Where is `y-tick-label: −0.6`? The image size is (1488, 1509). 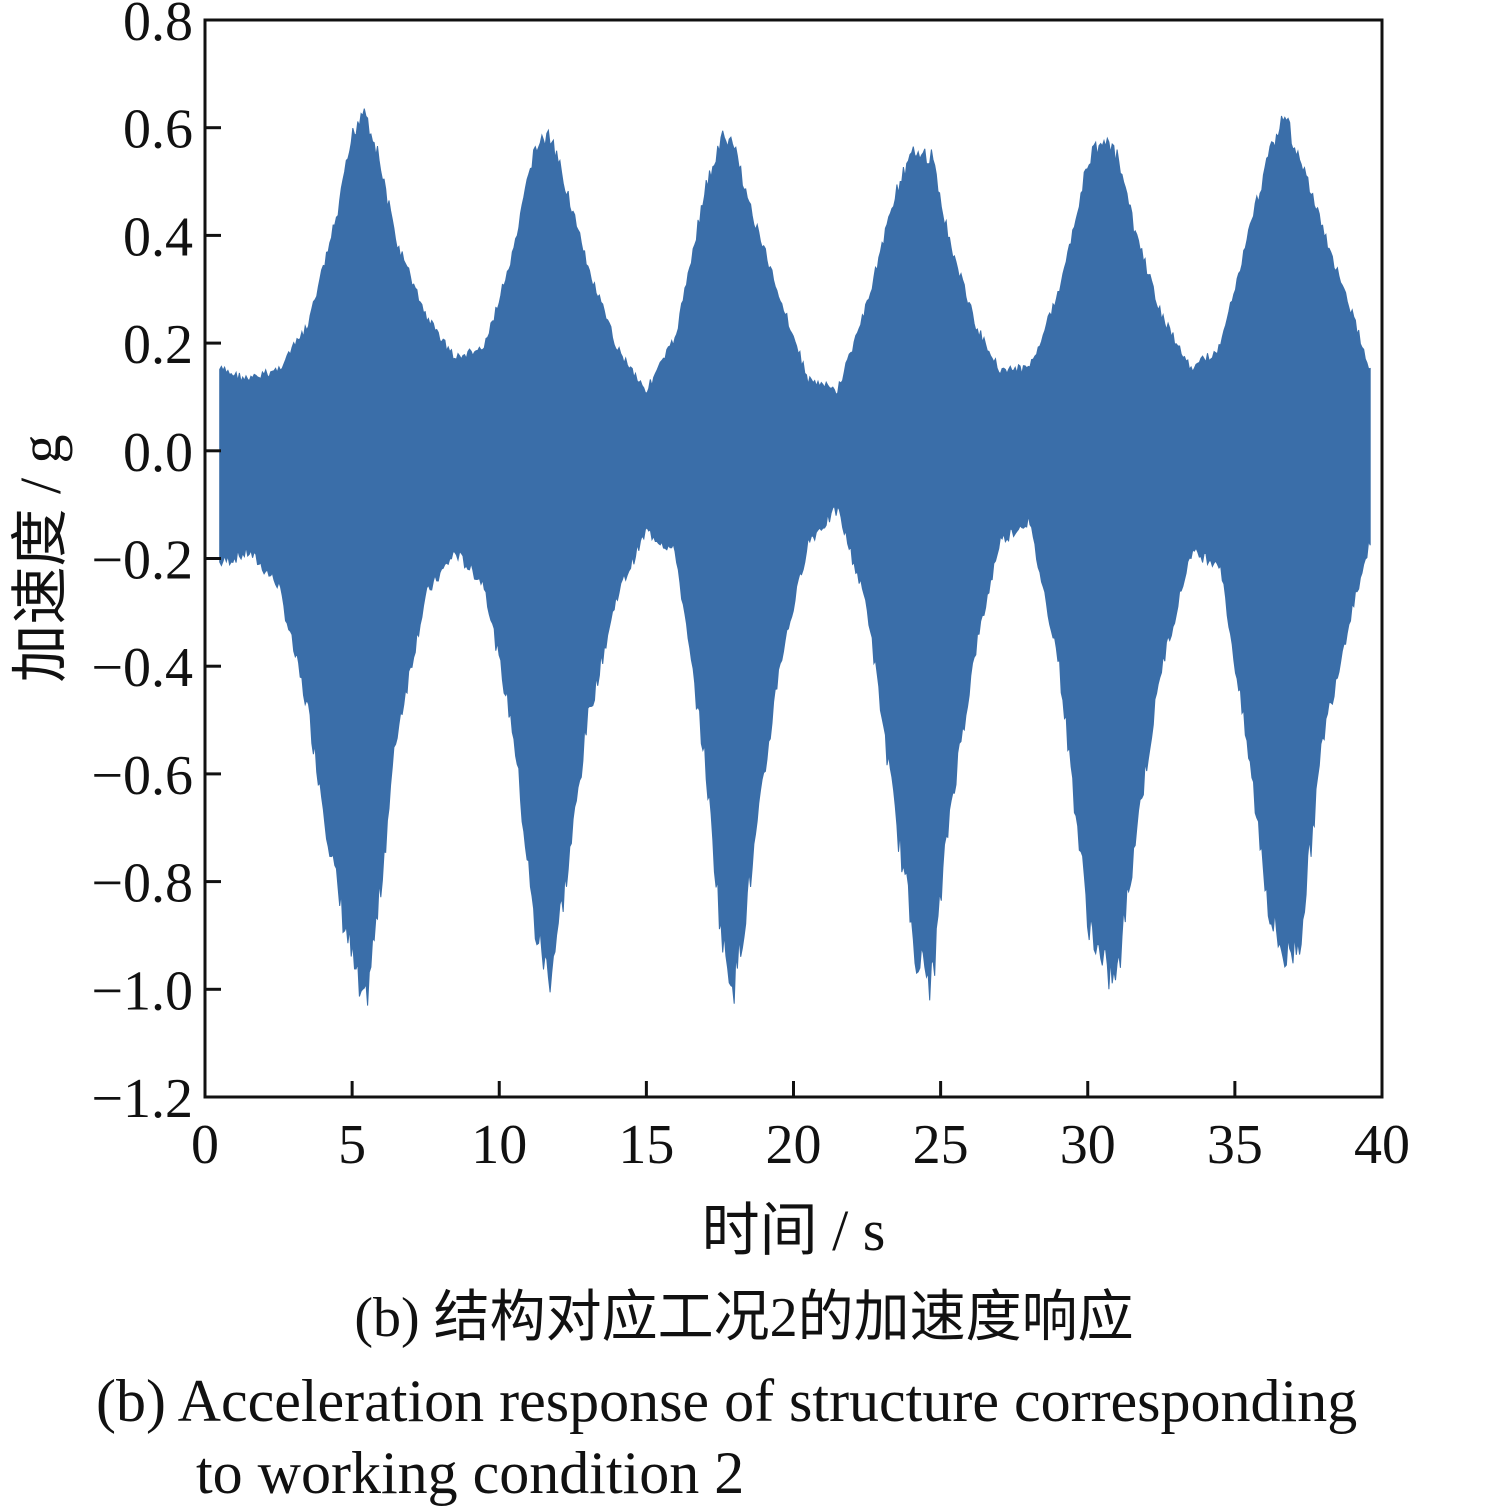
y-tick-label: −0.6 is located at coordinates (142, 776).